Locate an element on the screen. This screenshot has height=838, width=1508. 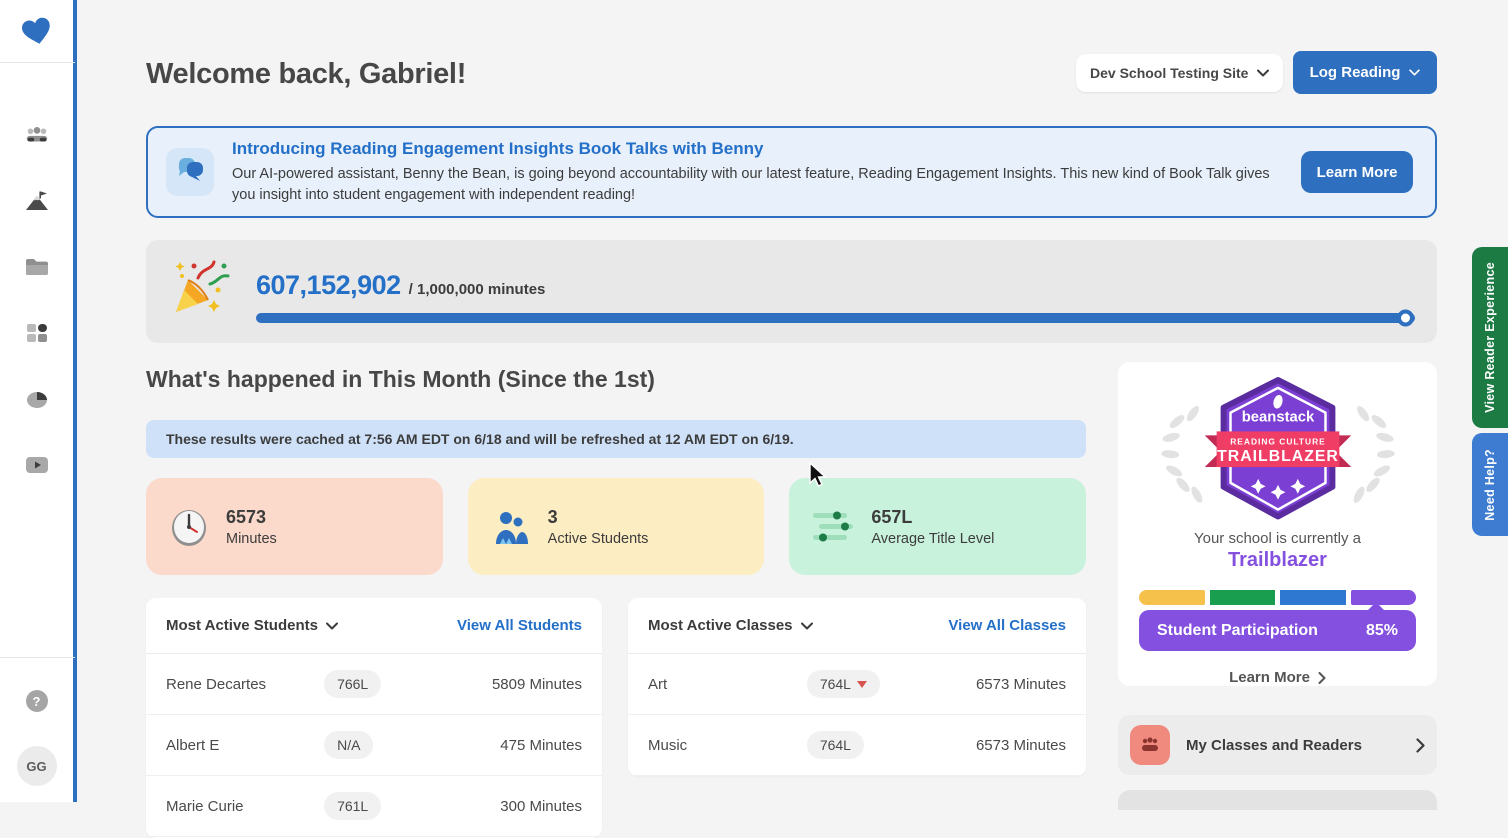
trend-down-icon is located at coordinates (861, 684).